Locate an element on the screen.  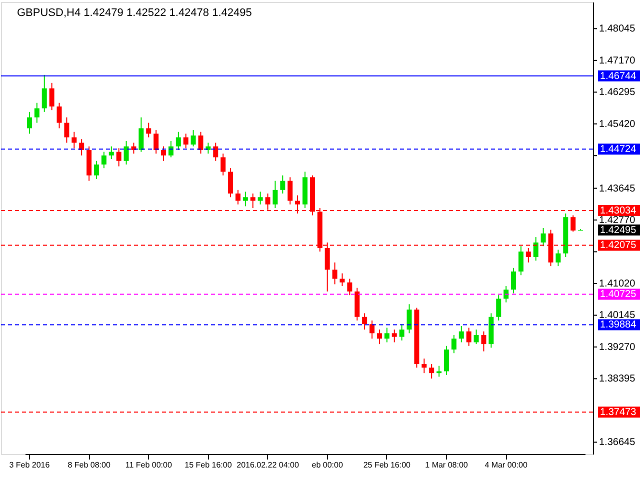
ref-line-label: 1.46744 is located at coordinates (618, 76).